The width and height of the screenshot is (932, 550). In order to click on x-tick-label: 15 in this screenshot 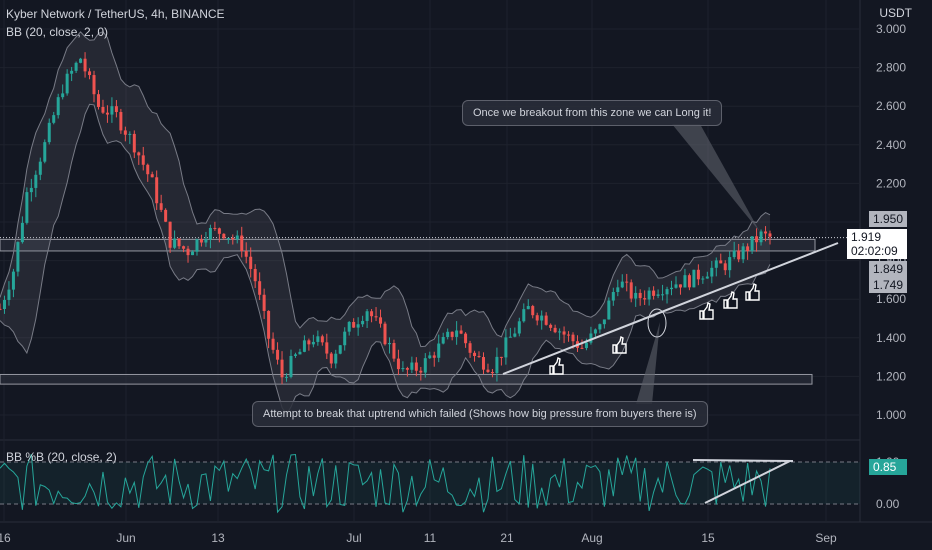, I will do `click(708, 538)`.